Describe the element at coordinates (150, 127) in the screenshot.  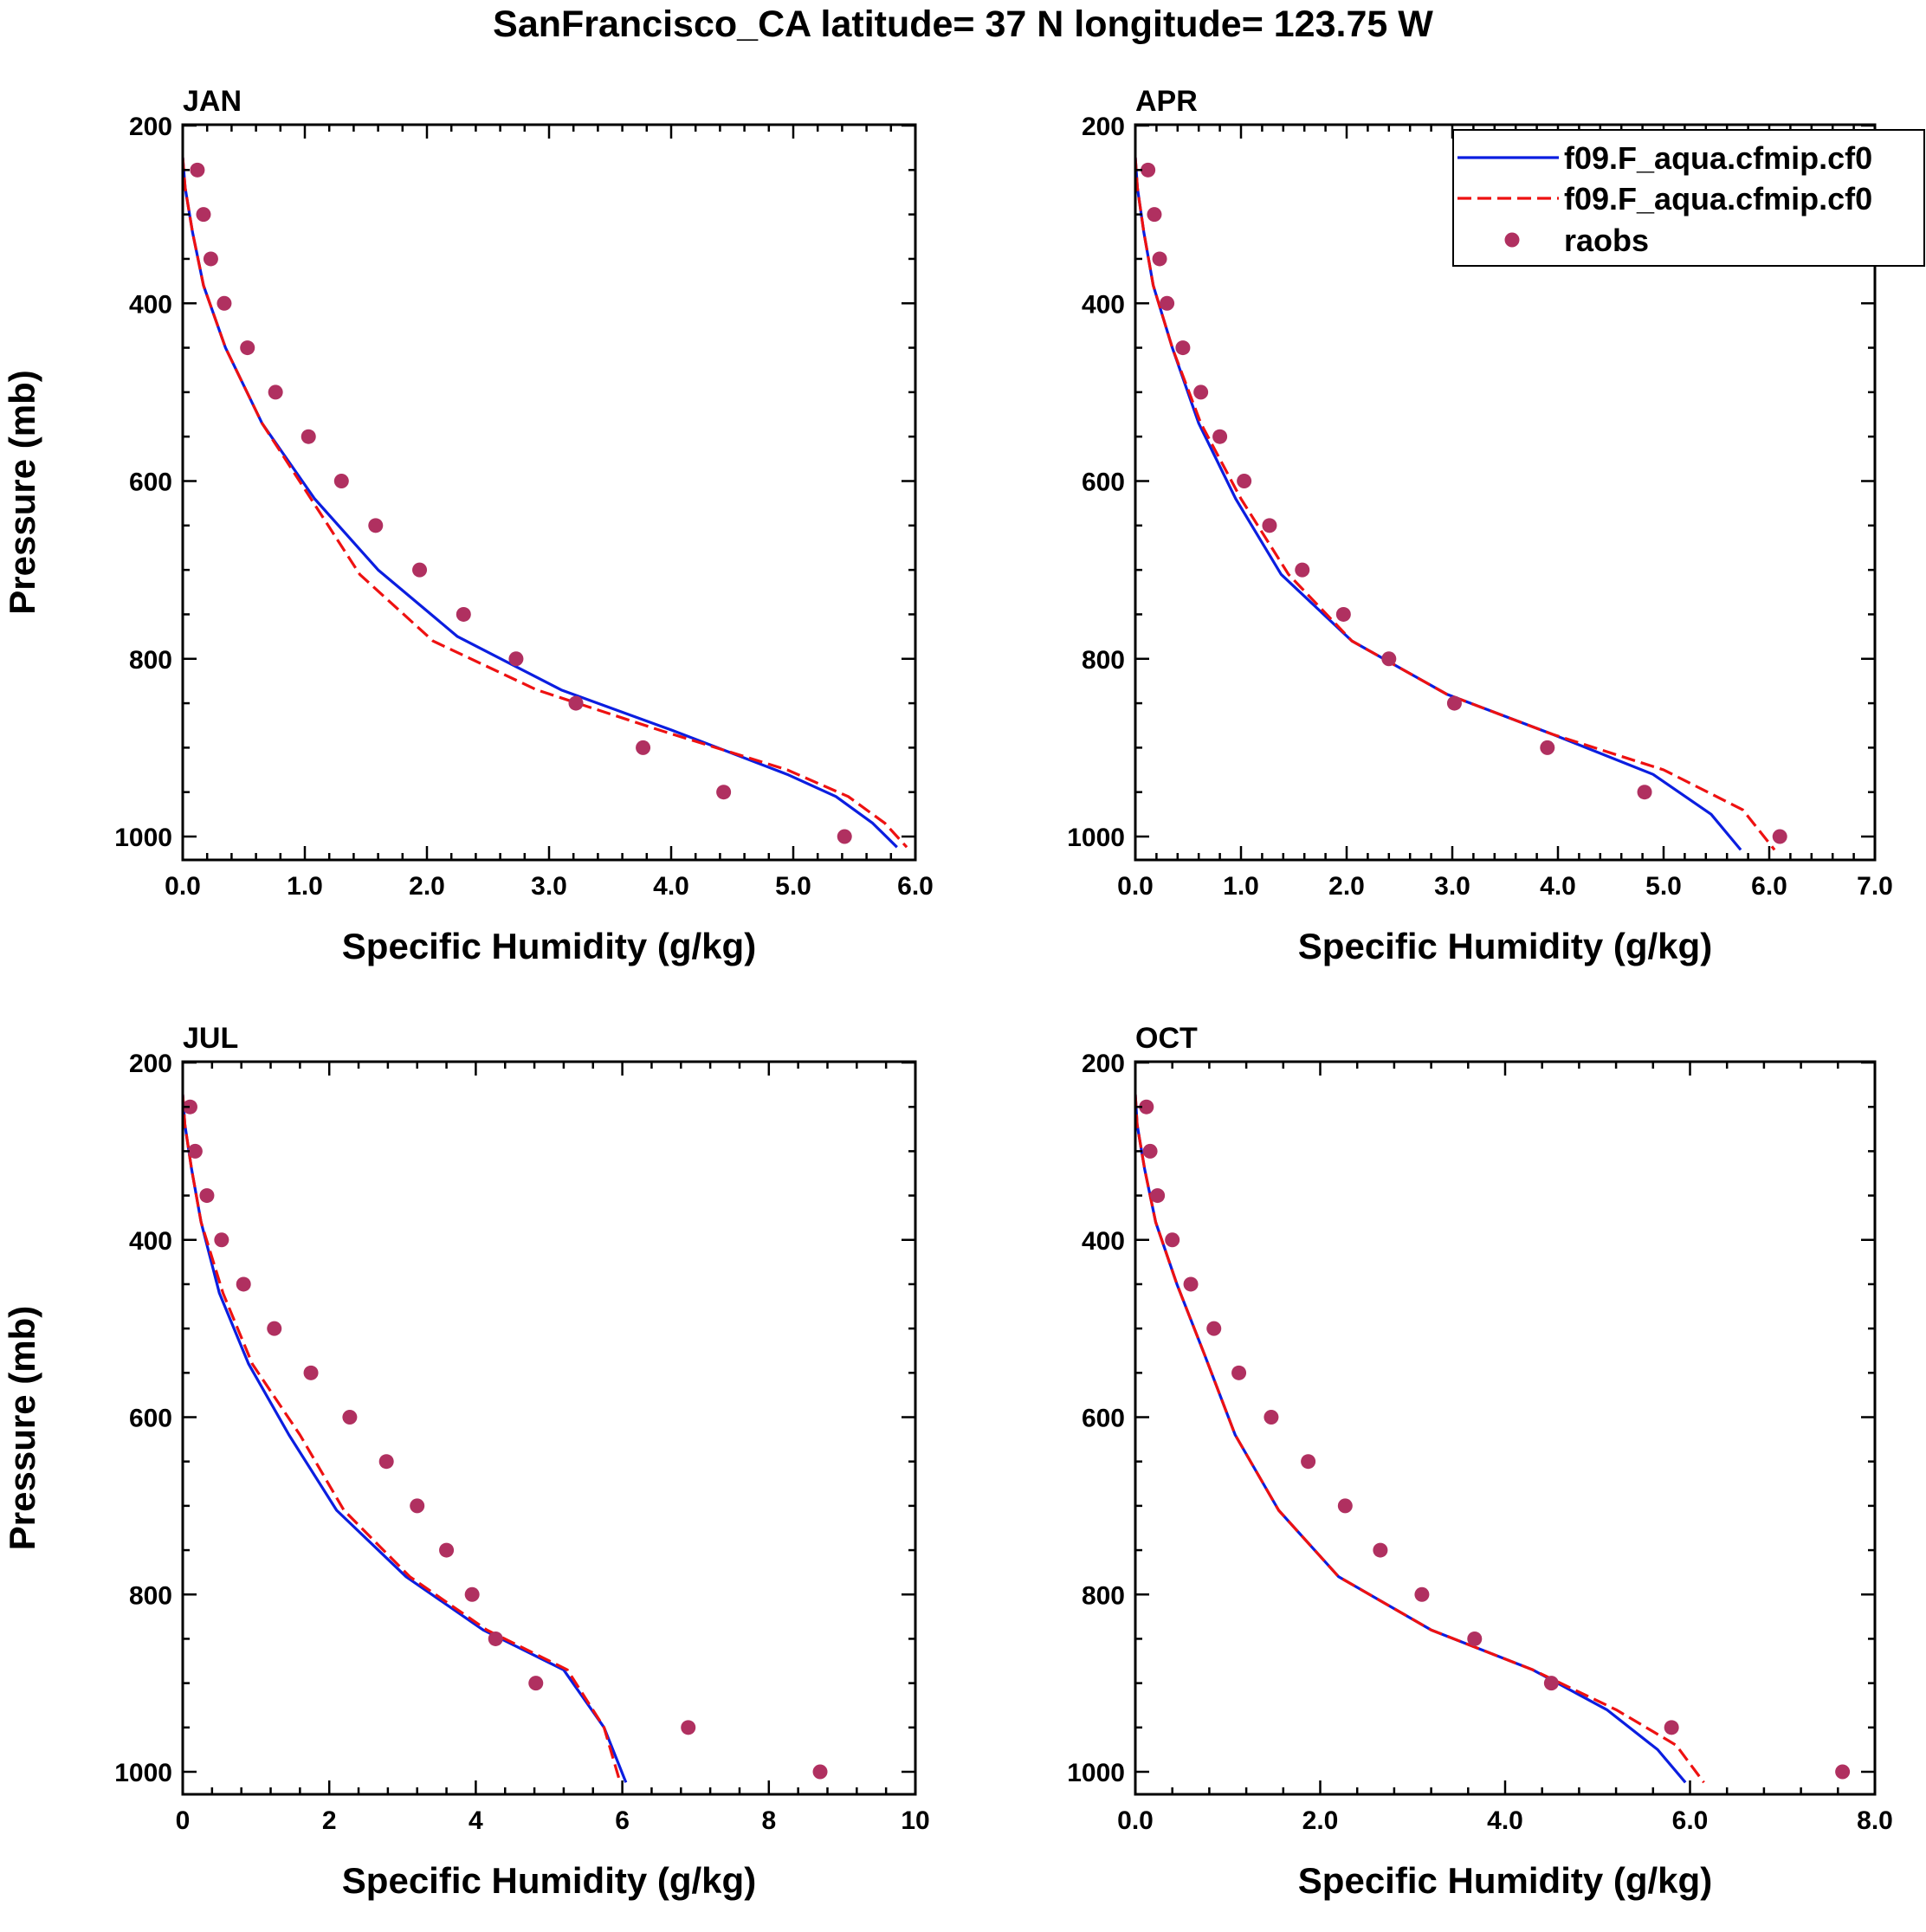
I see `y-tick-label-jan-0: 200` at that location.